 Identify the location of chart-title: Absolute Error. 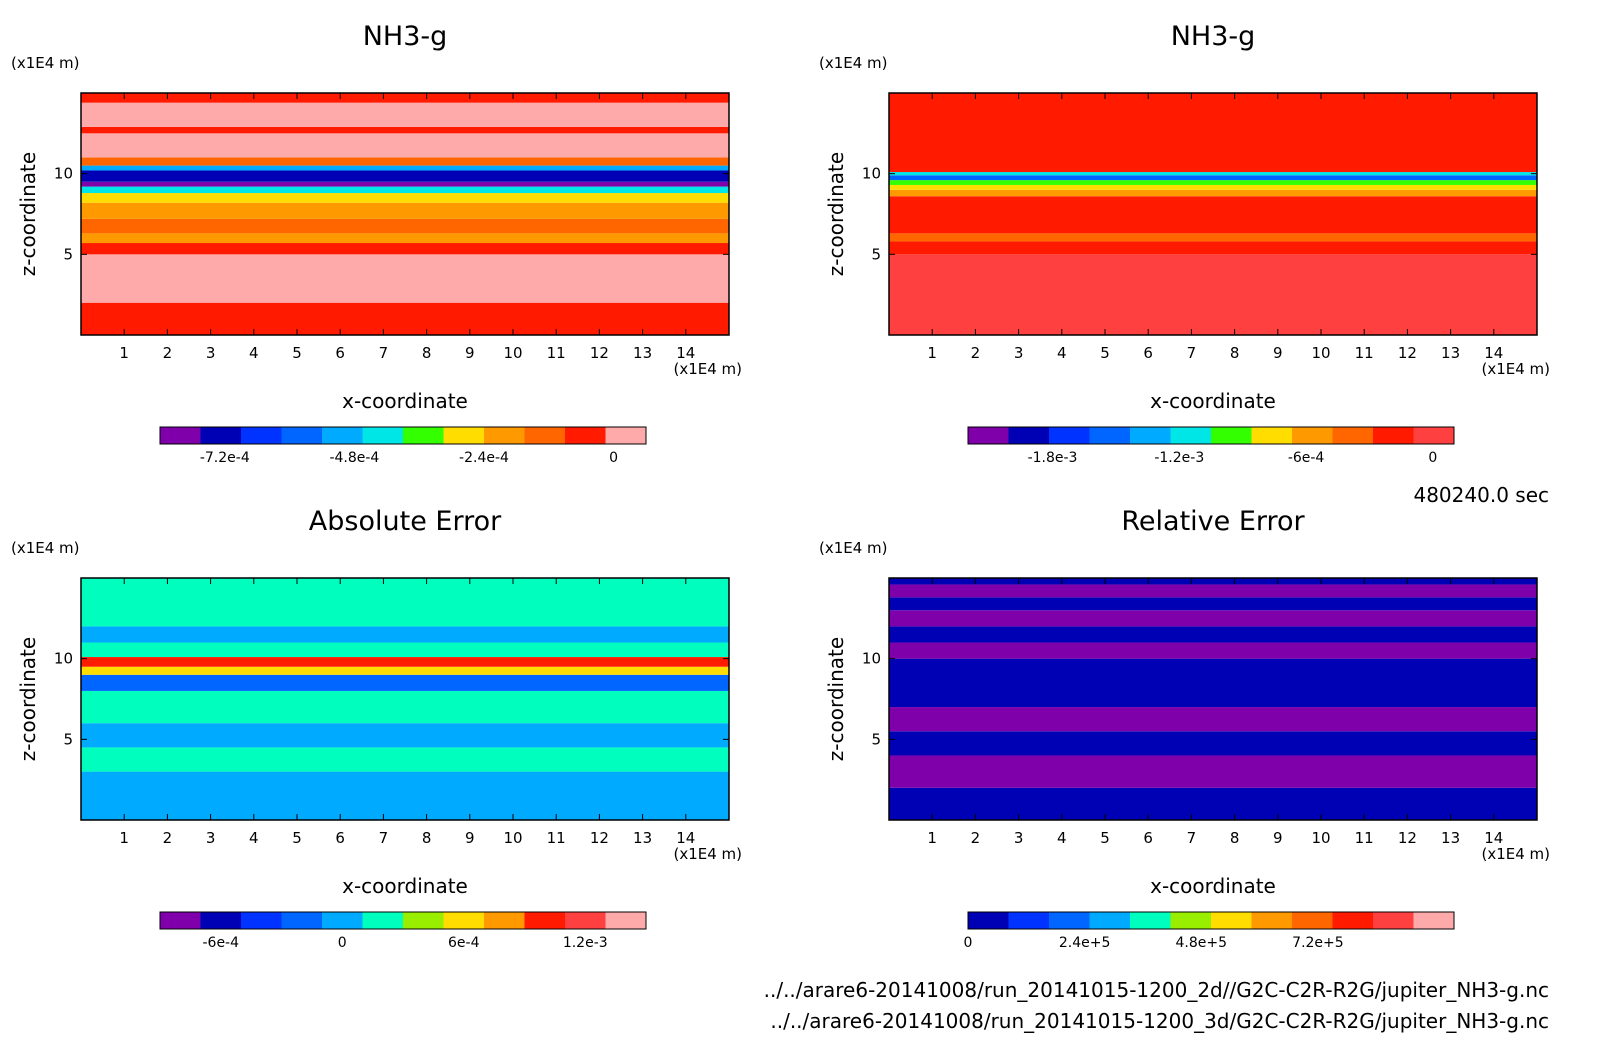
(405, 521).